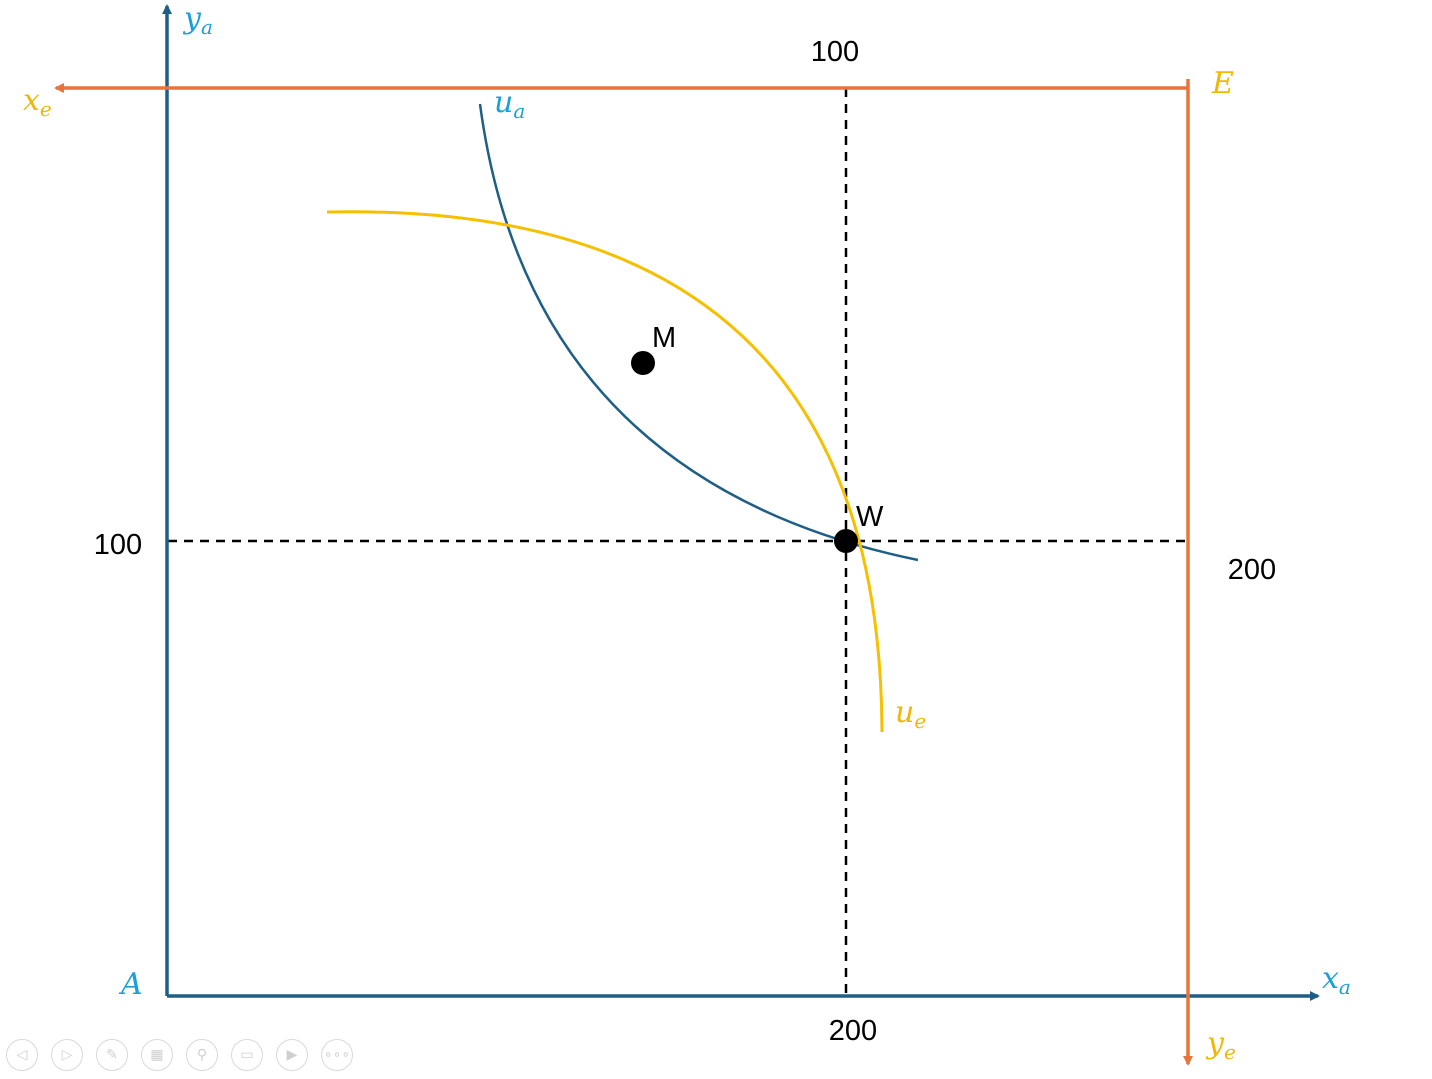  I want to click on curve-ua, so click(698, 332).